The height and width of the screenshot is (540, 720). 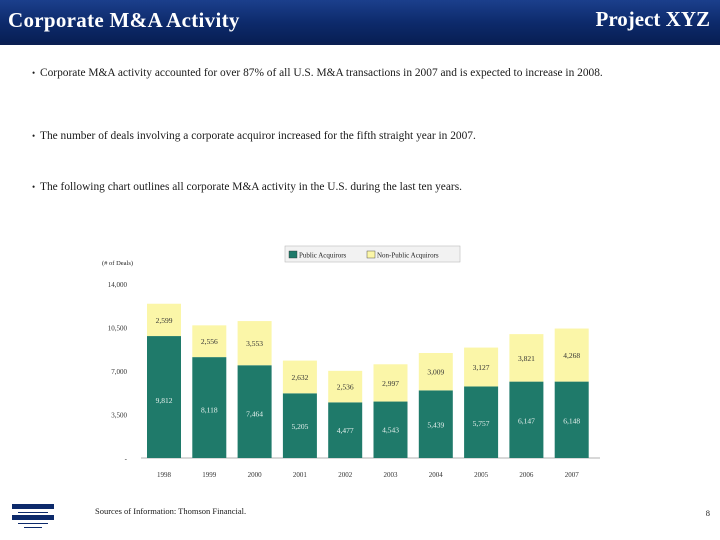 What do you see at coordinates (124, 20) in the screenshot?
I see `page-title: Corporate M&A Activity` at bounding box center [124, 20].